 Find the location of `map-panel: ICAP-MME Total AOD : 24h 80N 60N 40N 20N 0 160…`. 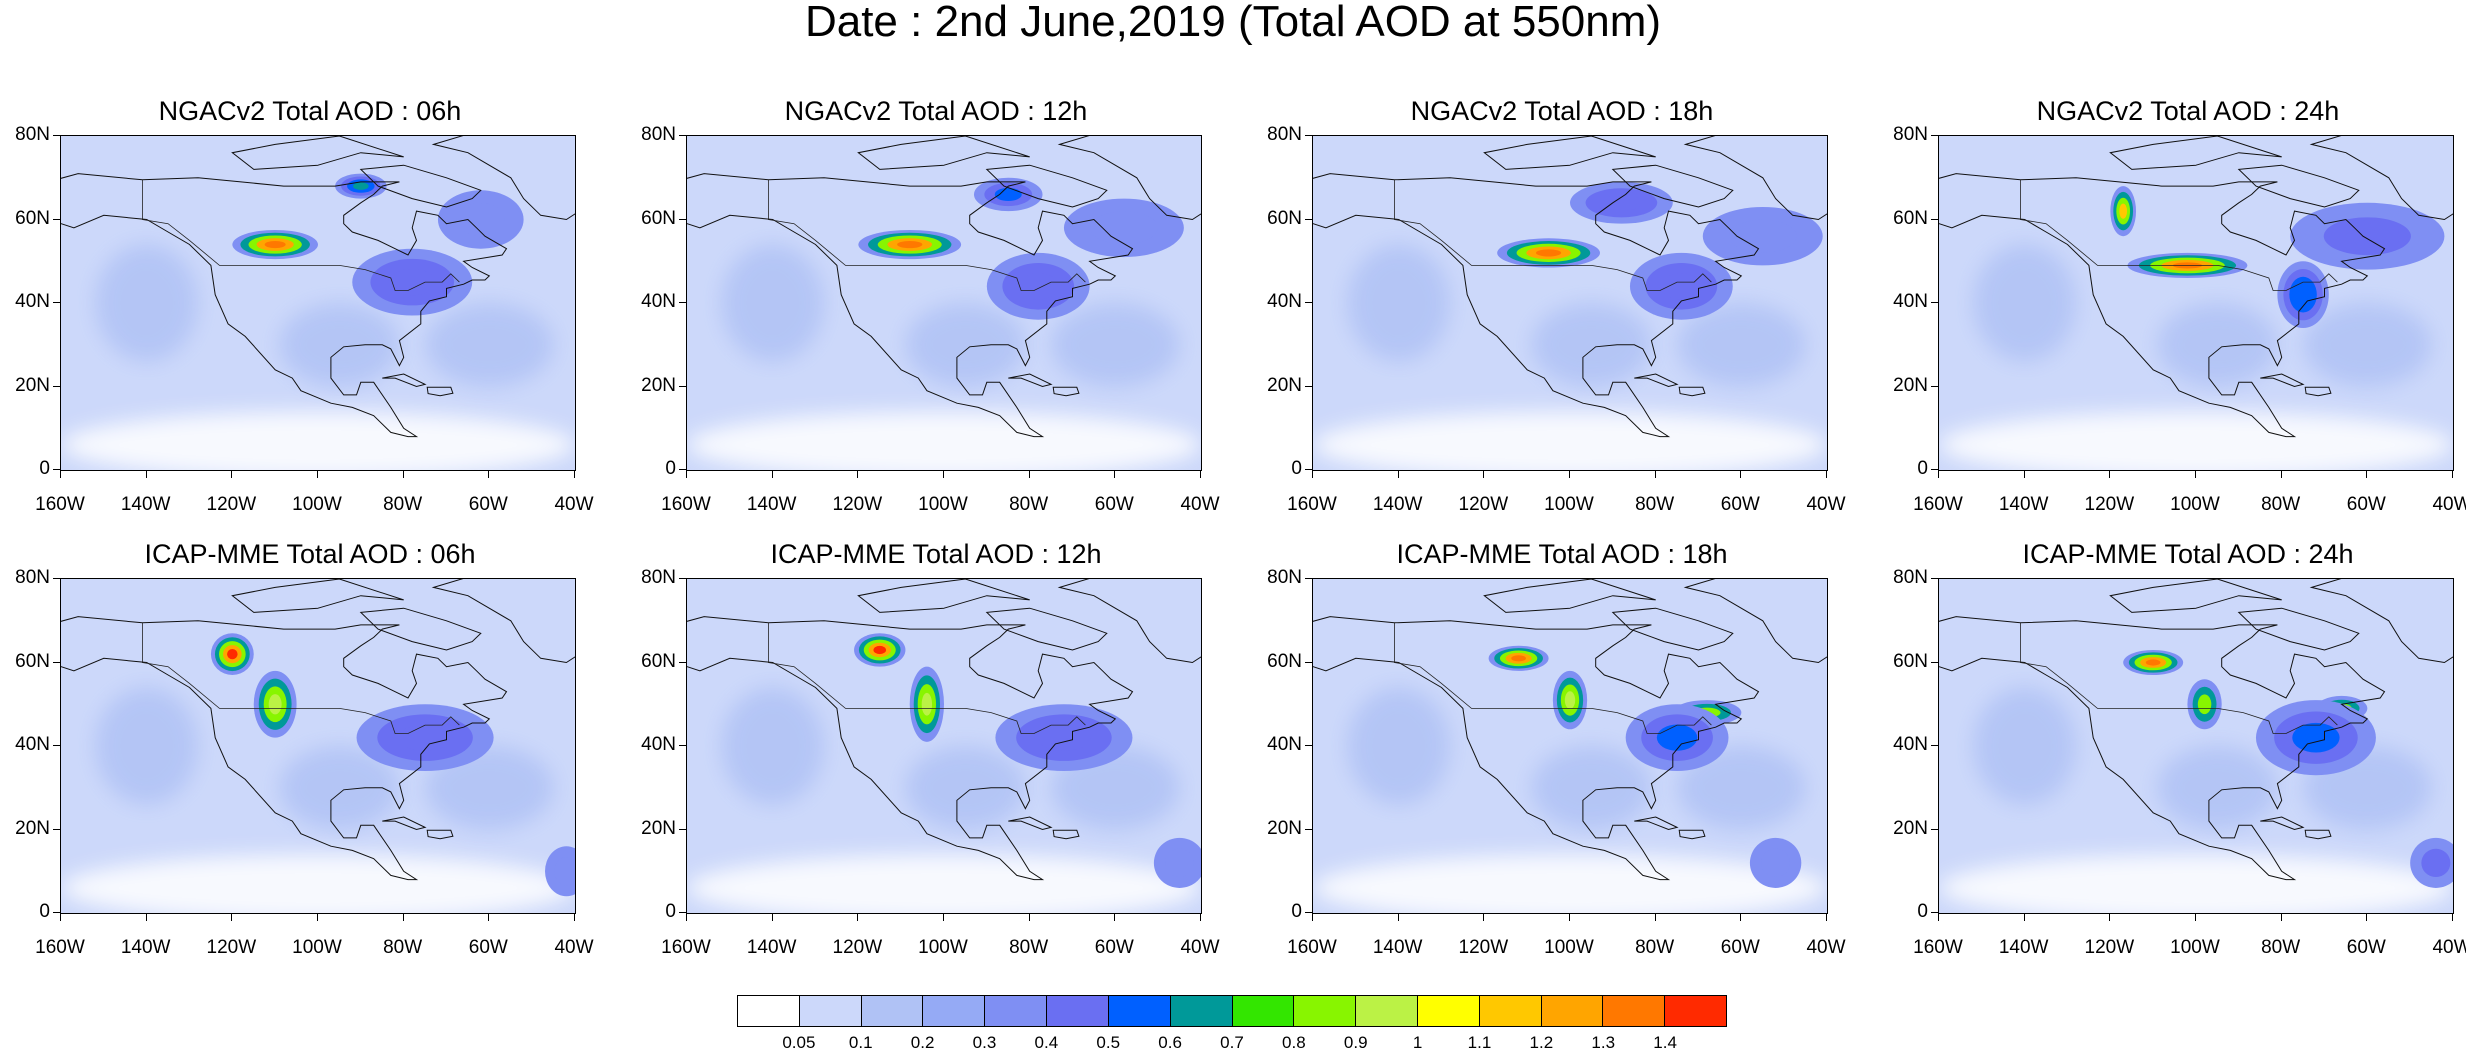

map-panel: ICAP-MME Total AOD : 24h 80N 60N 40N 20N 0 160… is located at coordinates (2172, 748).